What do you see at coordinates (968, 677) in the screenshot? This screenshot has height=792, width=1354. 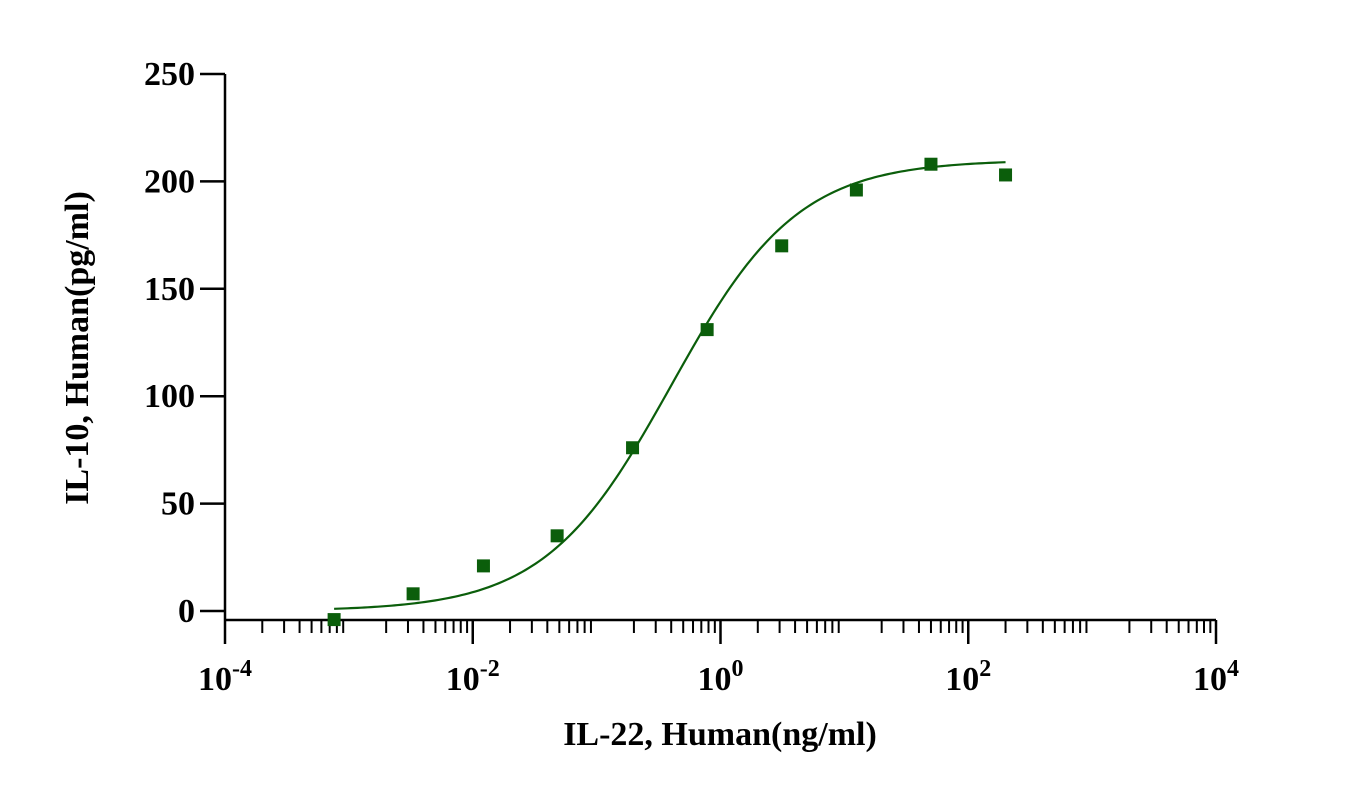 I see `x-tick-label: 10²` at bounding box center [968, 677].